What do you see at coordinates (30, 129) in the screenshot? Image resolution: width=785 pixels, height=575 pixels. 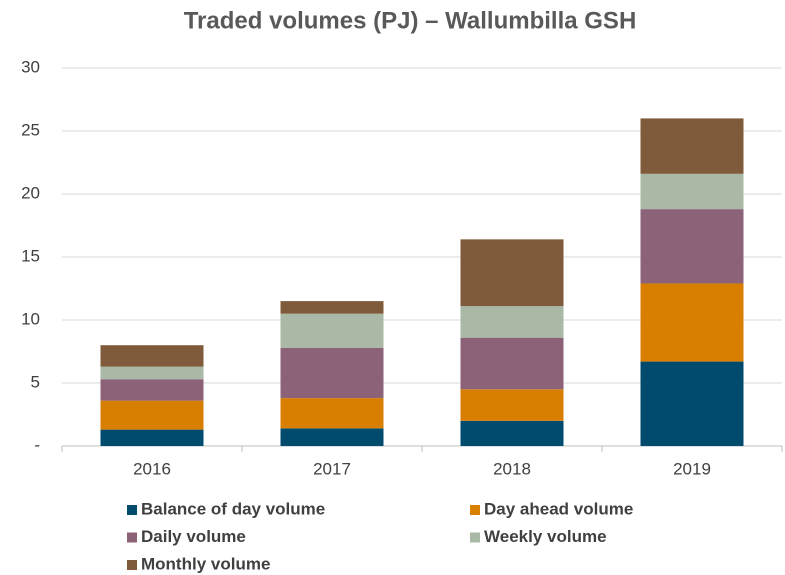 I see `y-tick-label: 25` at bounding box center [30, 129].